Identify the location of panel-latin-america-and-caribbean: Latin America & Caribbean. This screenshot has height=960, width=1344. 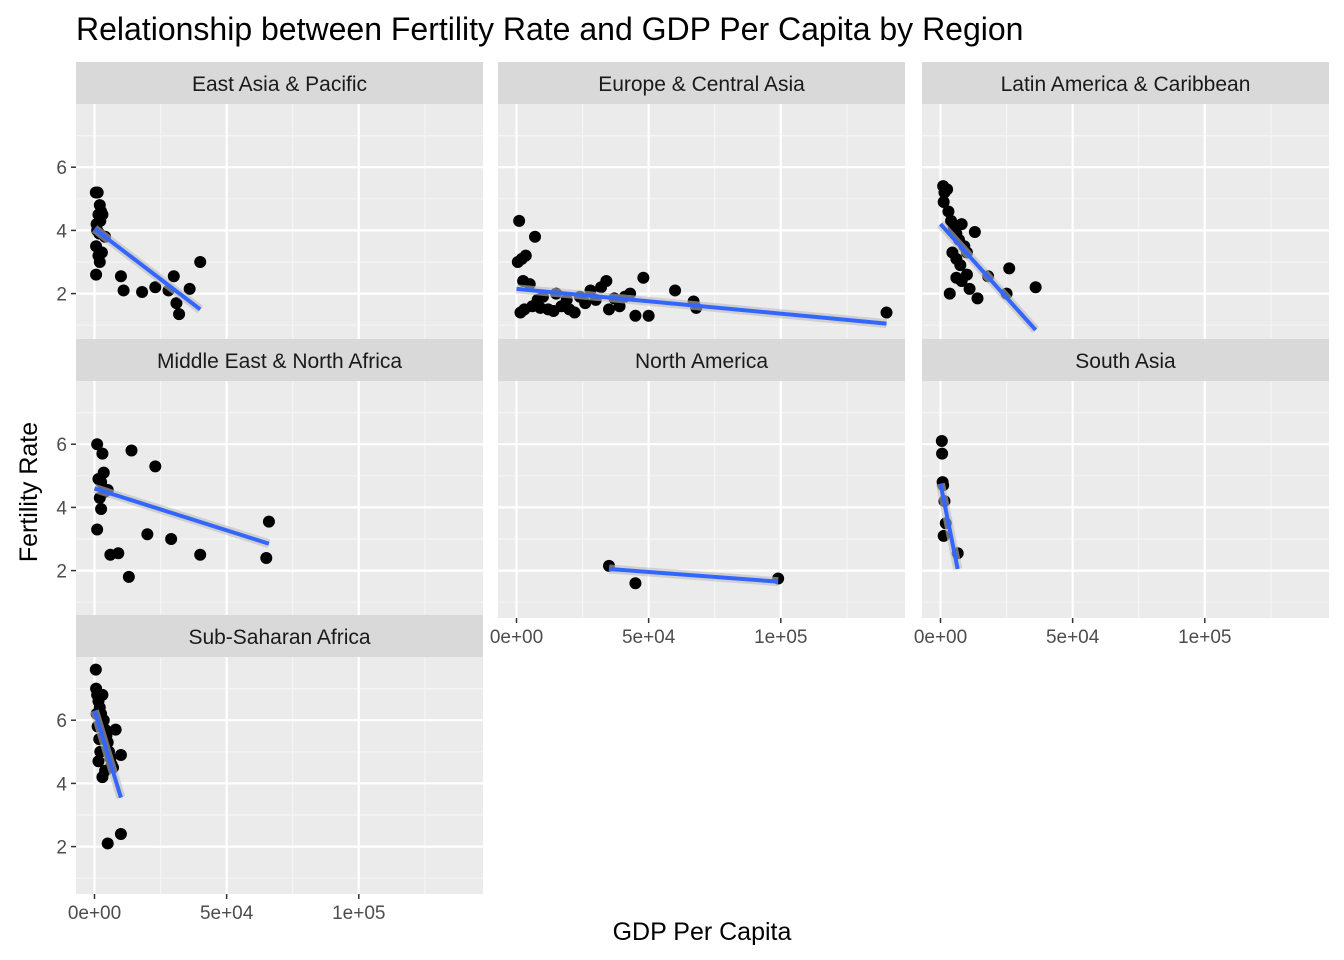
(1125, 201).